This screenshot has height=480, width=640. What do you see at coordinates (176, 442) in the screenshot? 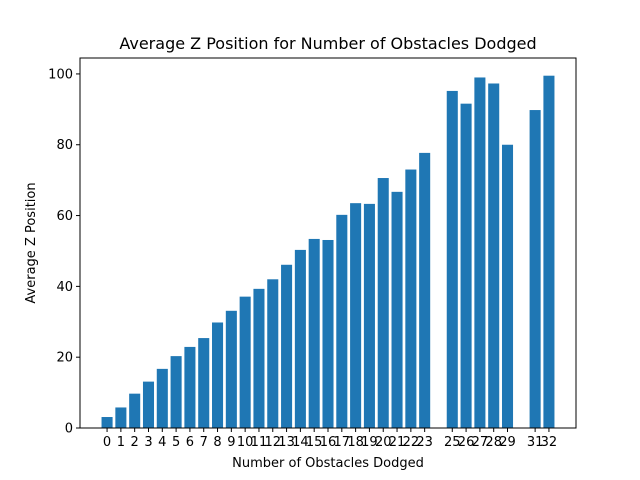
I see `x-tick-label: 5` at bounding box center [176, 442].